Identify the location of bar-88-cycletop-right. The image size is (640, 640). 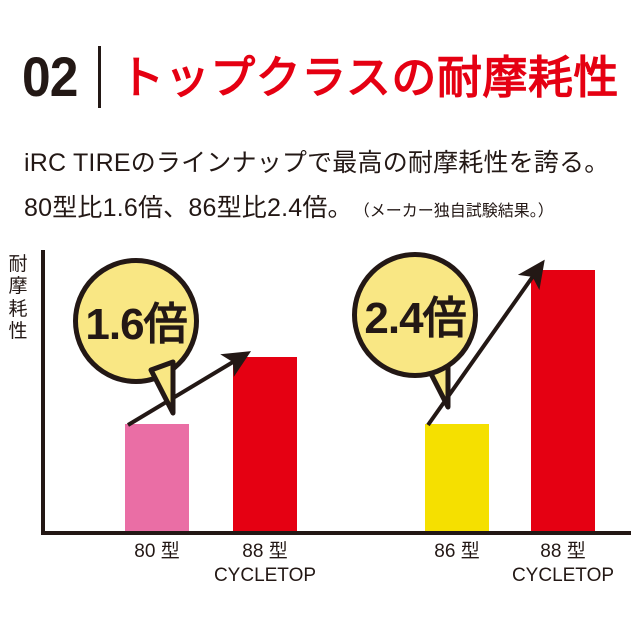
(563, 400).